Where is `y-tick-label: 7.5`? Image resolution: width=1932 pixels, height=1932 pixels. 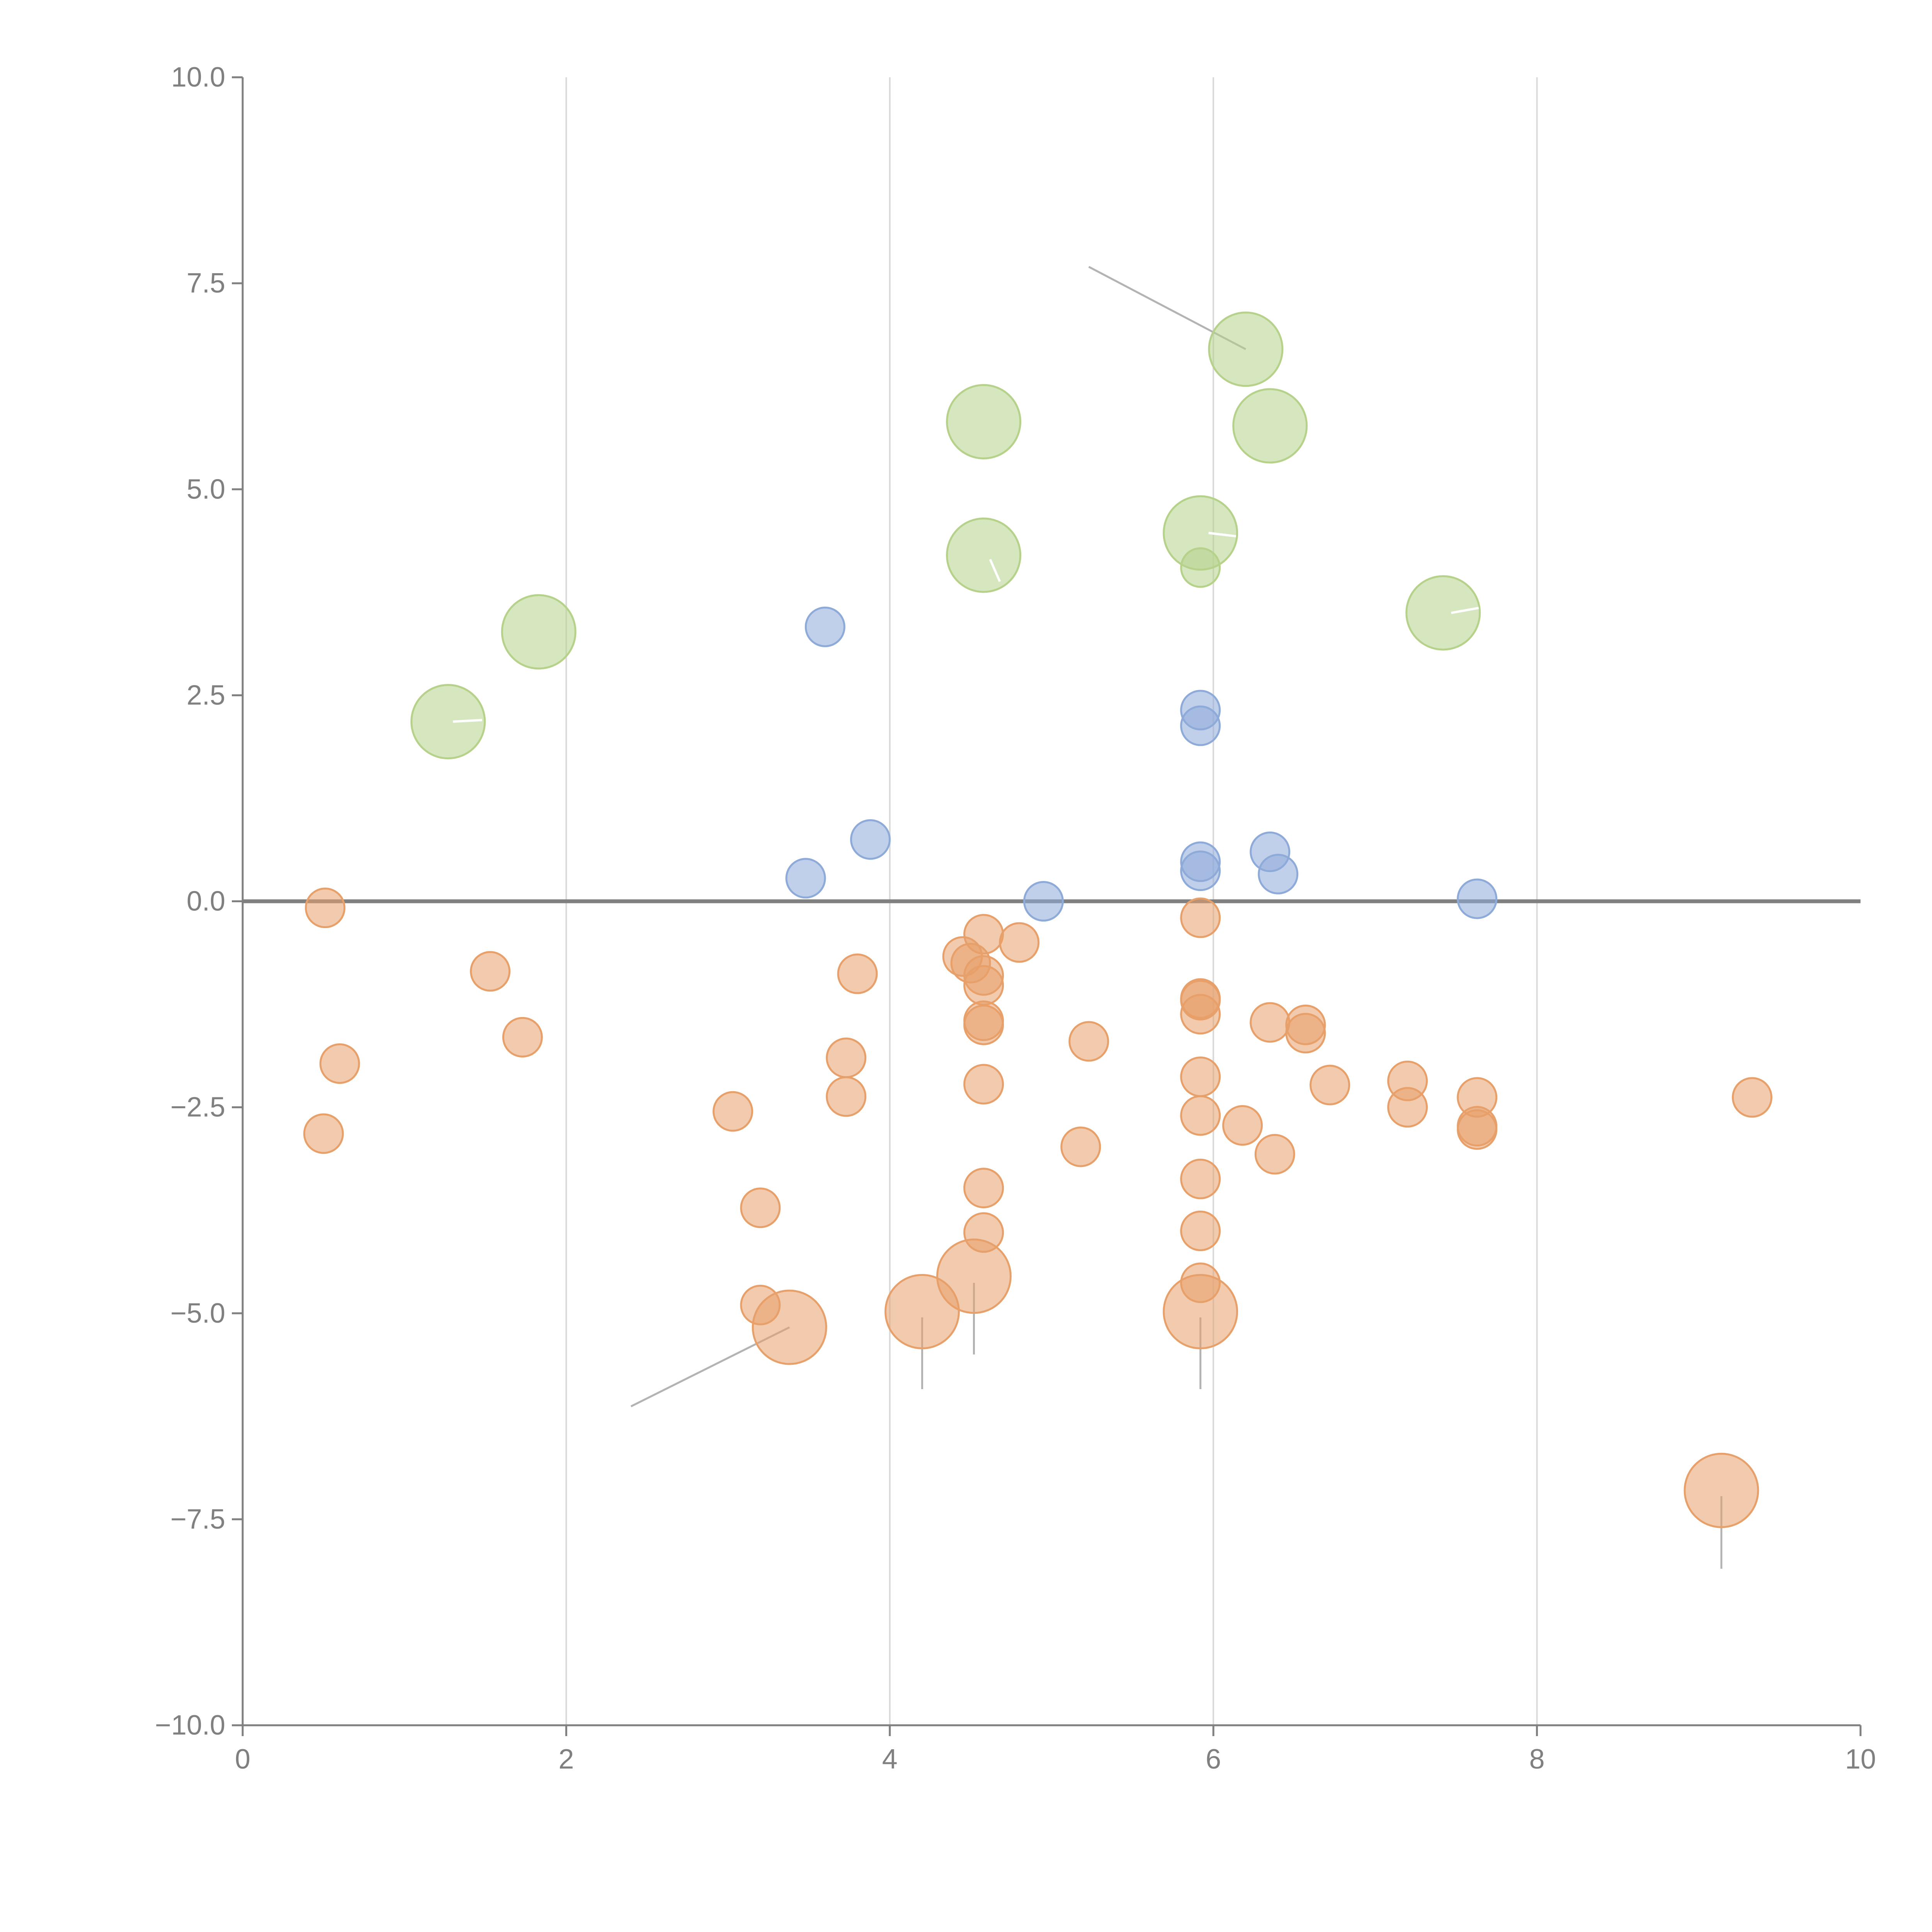 y-tick-label: 7.5 is located at coordinates (206, 284).